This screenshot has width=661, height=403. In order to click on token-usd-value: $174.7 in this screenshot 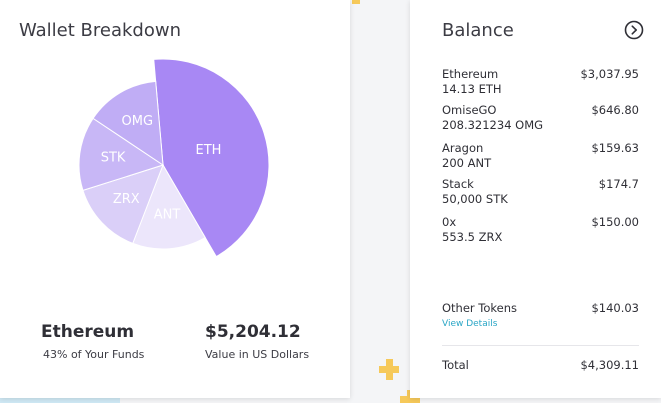, I will do `click(618, 184)`.